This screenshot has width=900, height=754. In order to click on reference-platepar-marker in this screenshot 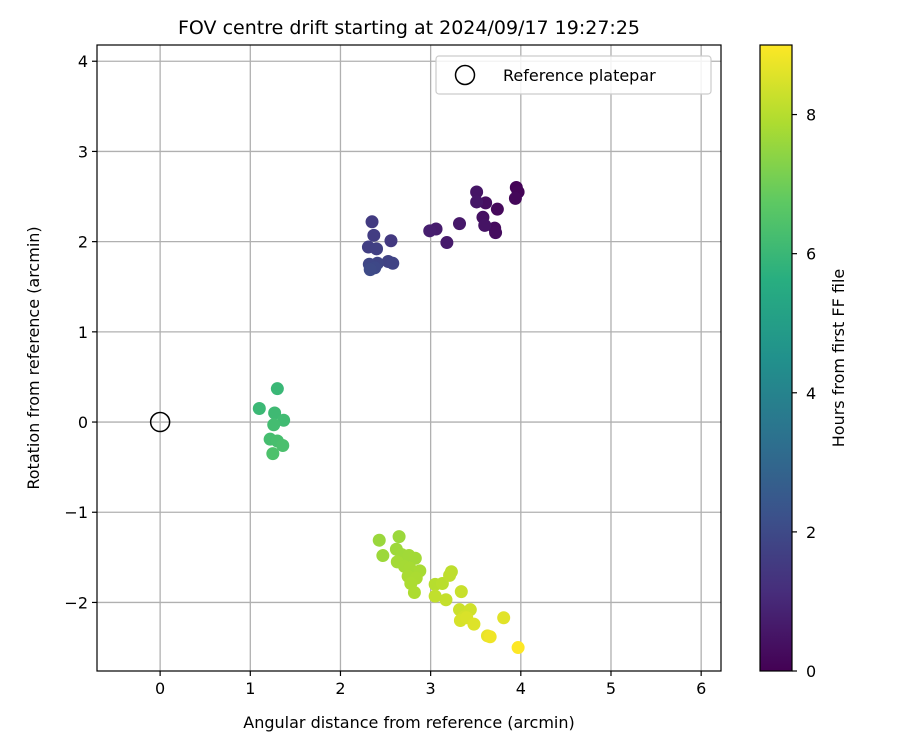, I will do `click(160, 422)`.